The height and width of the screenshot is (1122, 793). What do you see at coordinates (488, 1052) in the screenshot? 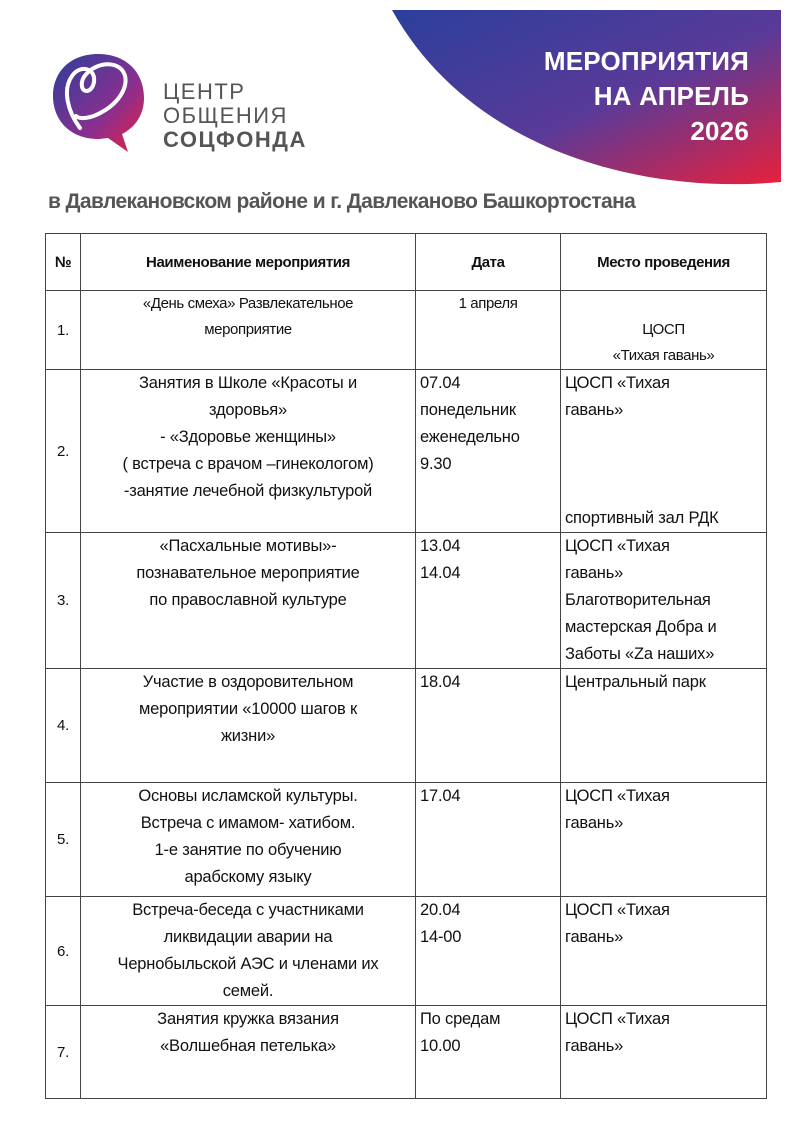
I see `event-date: По средам 10.00` at bounding box center [488, 1052].